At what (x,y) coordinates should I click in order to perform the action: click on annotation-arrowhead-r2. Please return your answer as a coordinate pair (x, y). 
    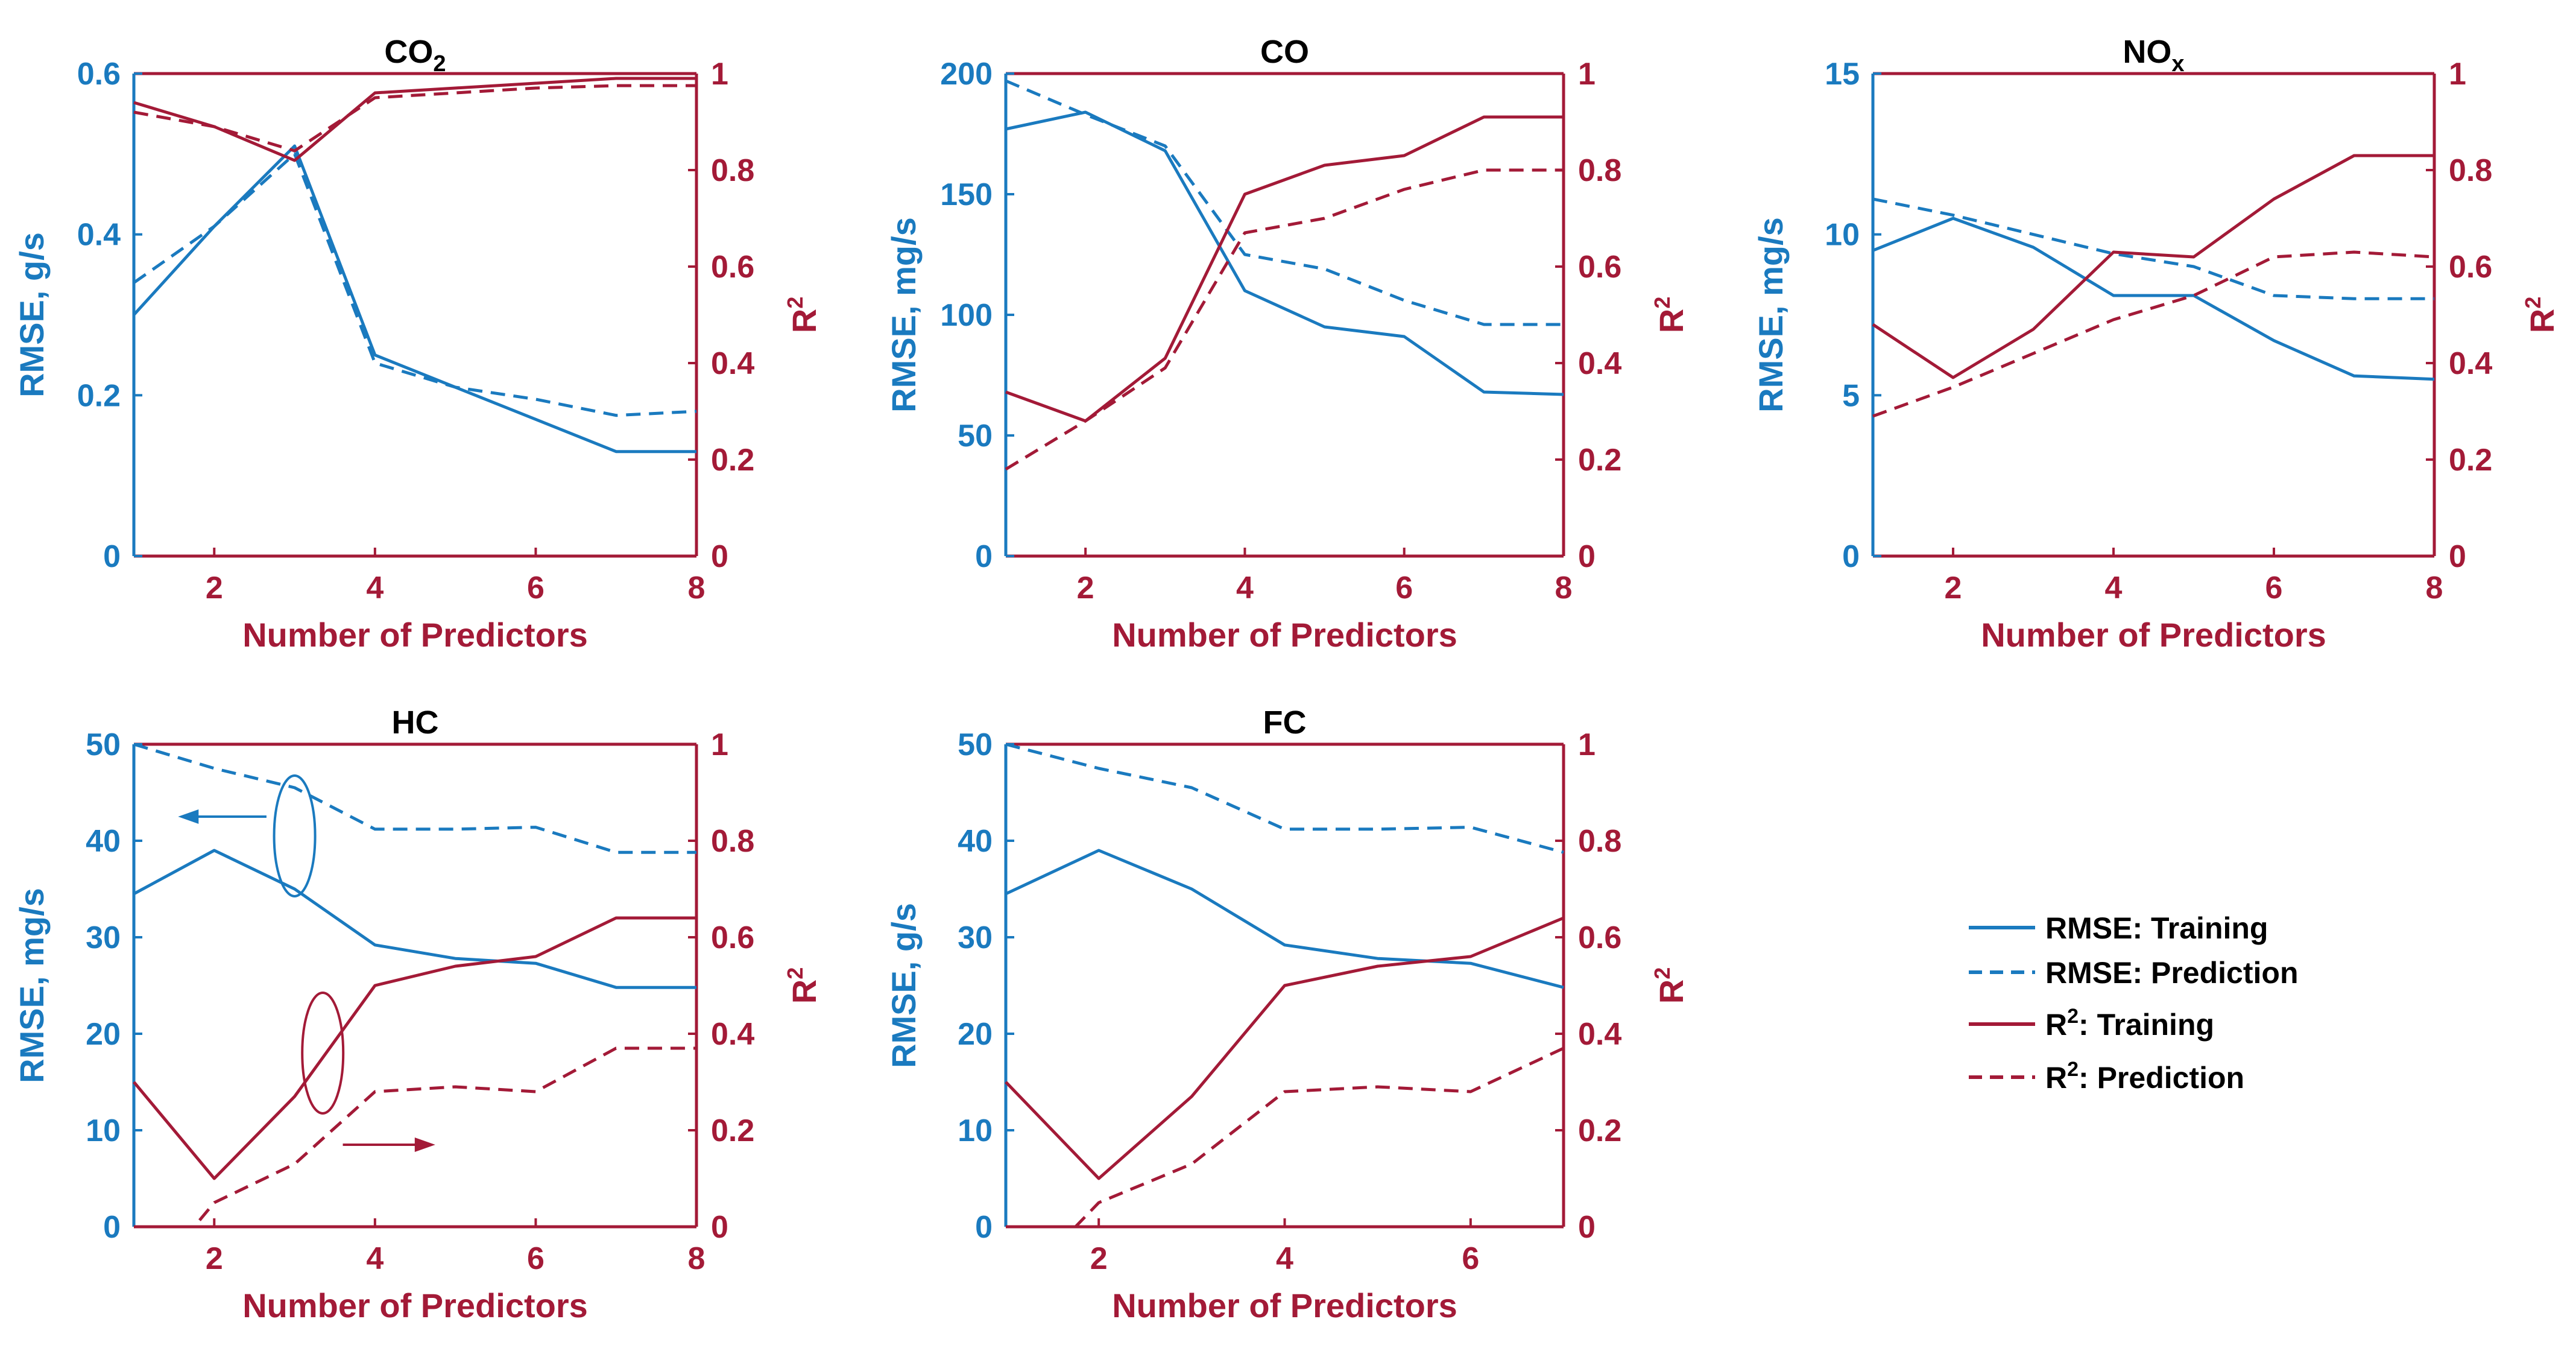
    Looking at the image, I should click on (424, 1144).